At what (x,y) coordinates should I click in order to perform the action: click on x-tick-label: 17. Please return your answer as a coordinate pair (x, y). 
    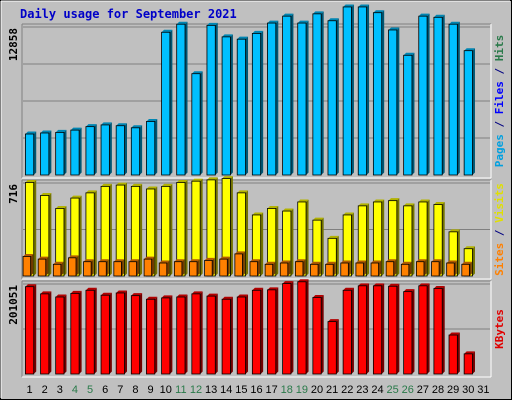
    Looking at the image, I should click on (272, 390).